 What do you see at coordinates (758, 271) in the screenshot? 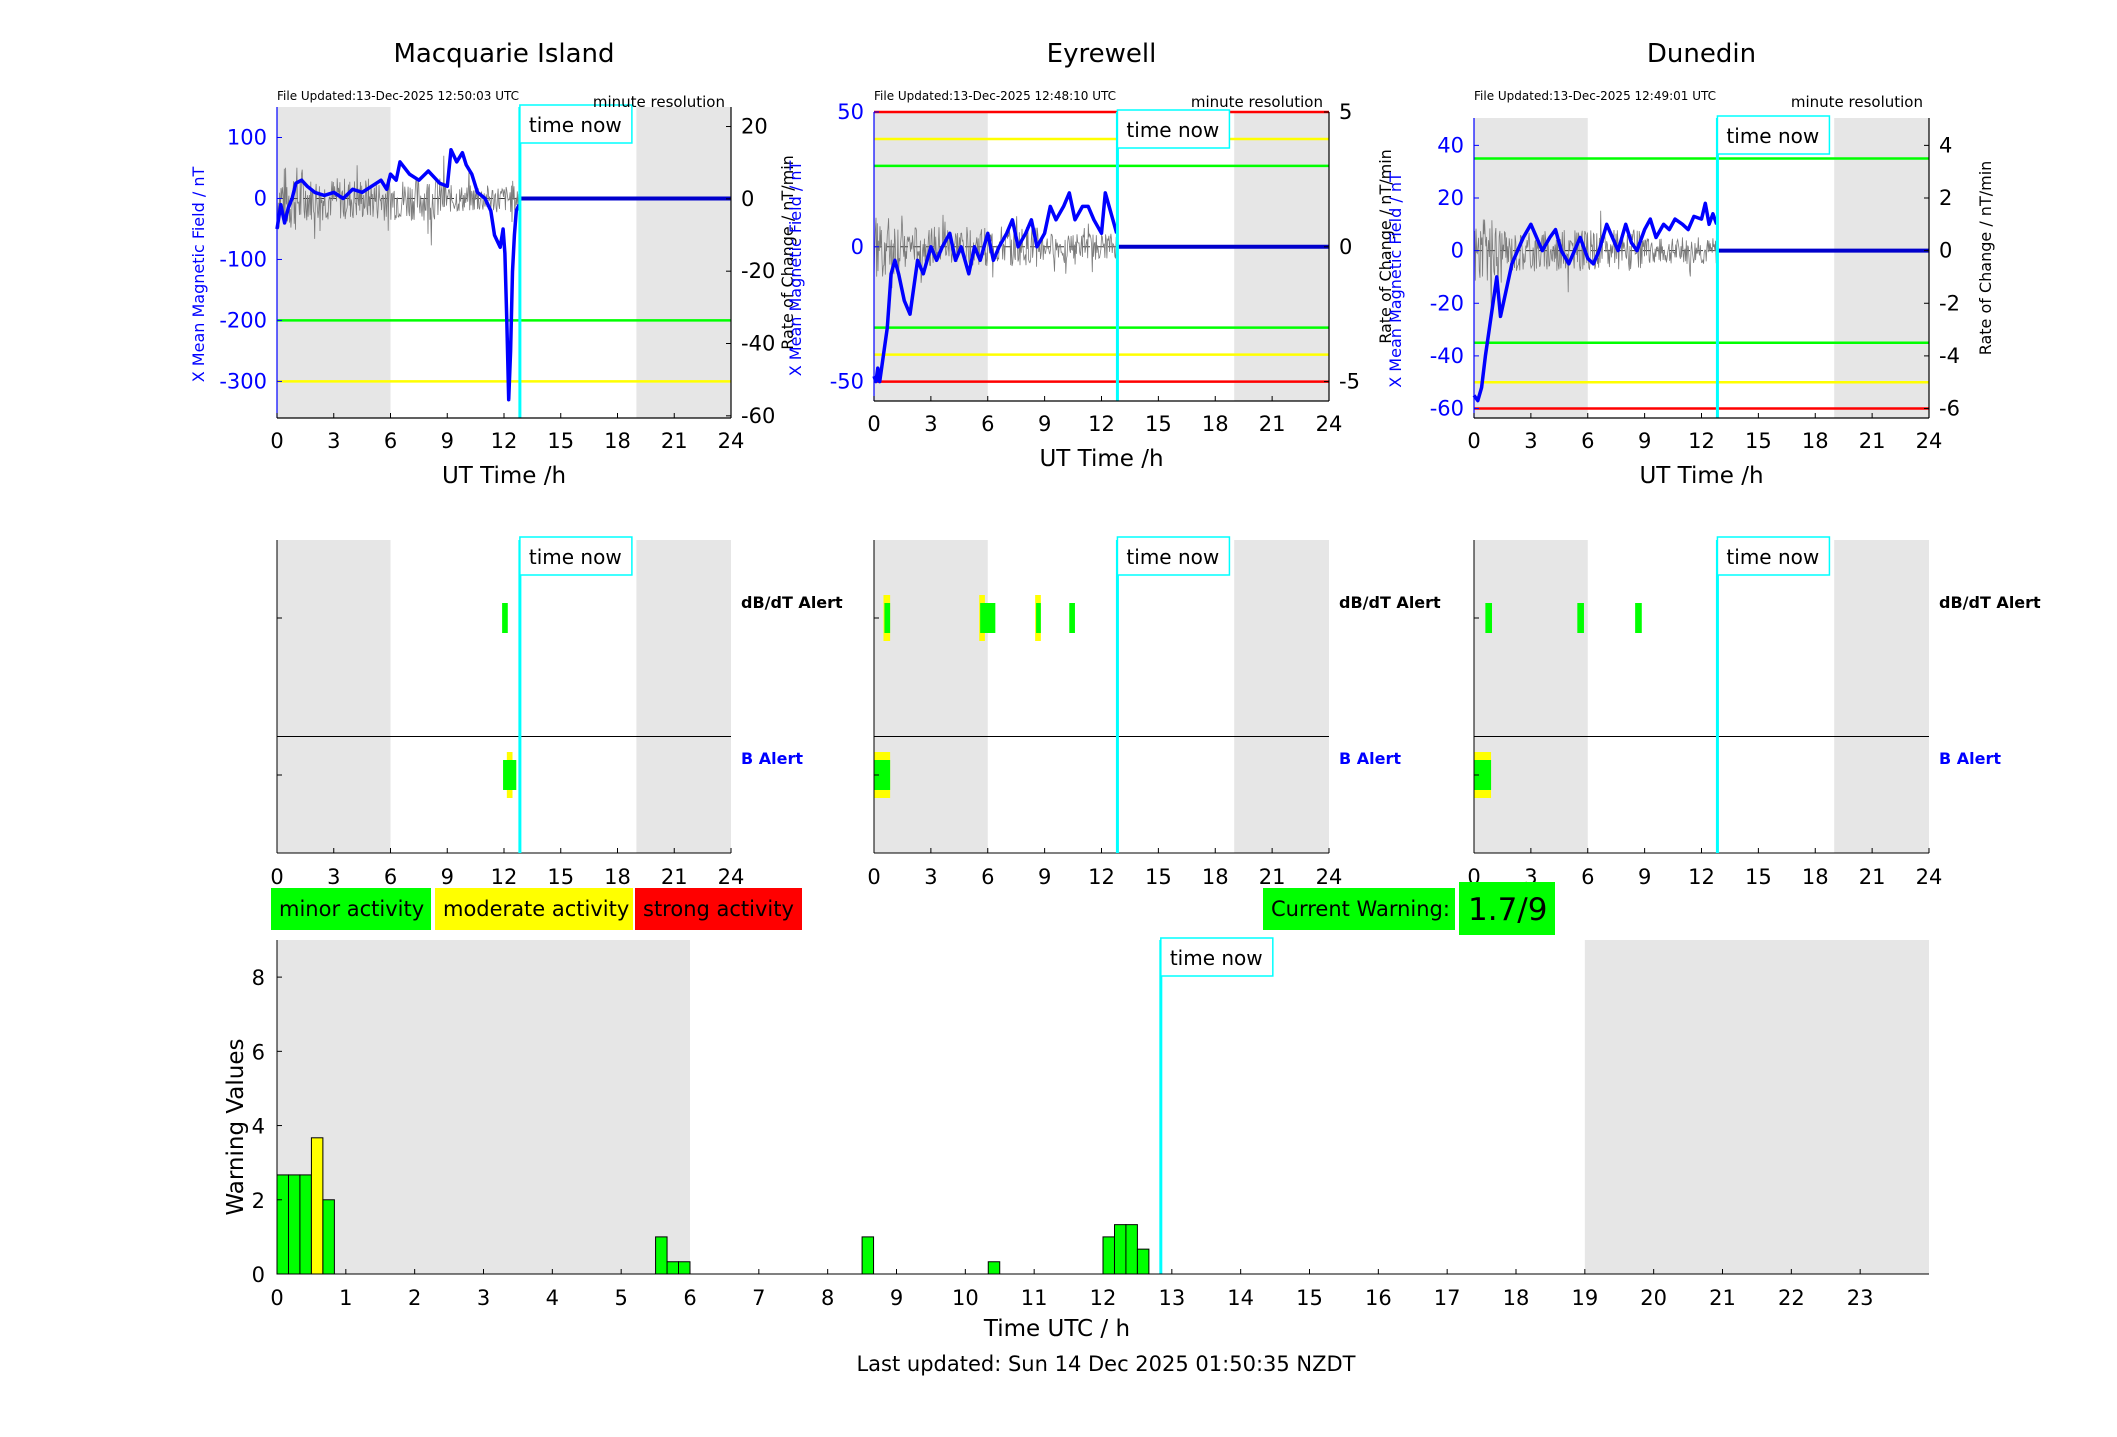
I see `y-tick-label-right: -20` at bounding box center [758, 271].